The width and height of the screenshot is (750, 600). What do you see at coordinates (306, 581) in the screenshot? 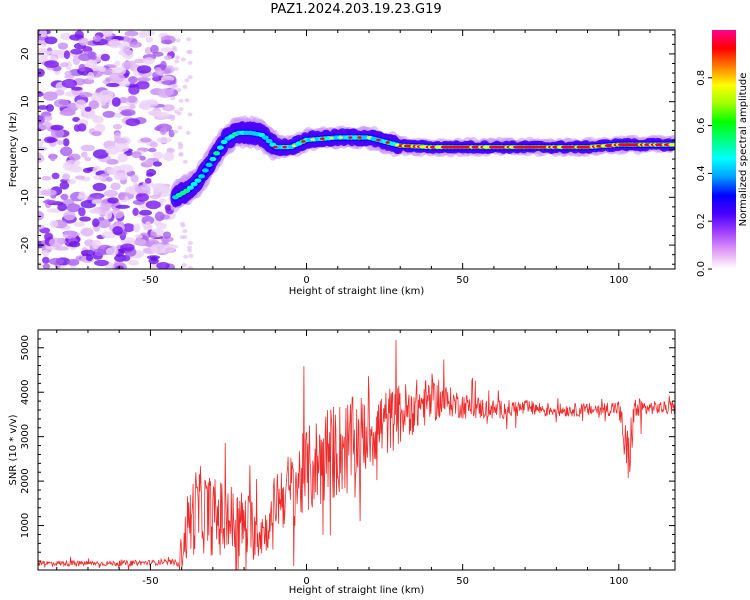
I see `x-tick-label: 0` at bounding box center [306, 581].